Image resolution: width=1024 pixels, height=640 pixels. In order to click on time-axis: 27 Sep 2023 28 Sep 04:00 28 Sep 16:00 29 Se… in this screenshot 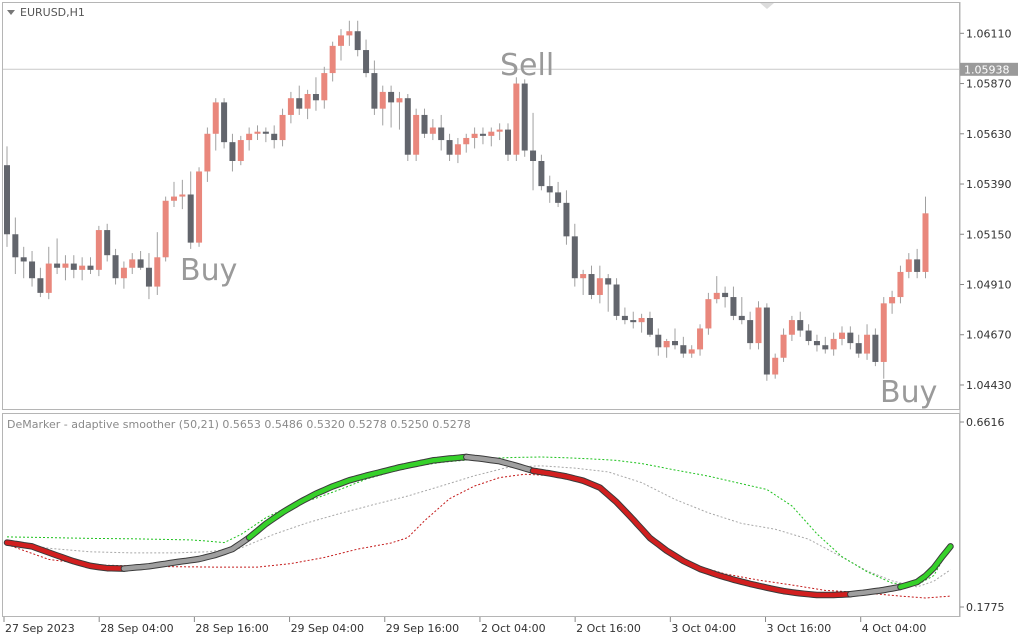, I will do `click(465, 626)`.